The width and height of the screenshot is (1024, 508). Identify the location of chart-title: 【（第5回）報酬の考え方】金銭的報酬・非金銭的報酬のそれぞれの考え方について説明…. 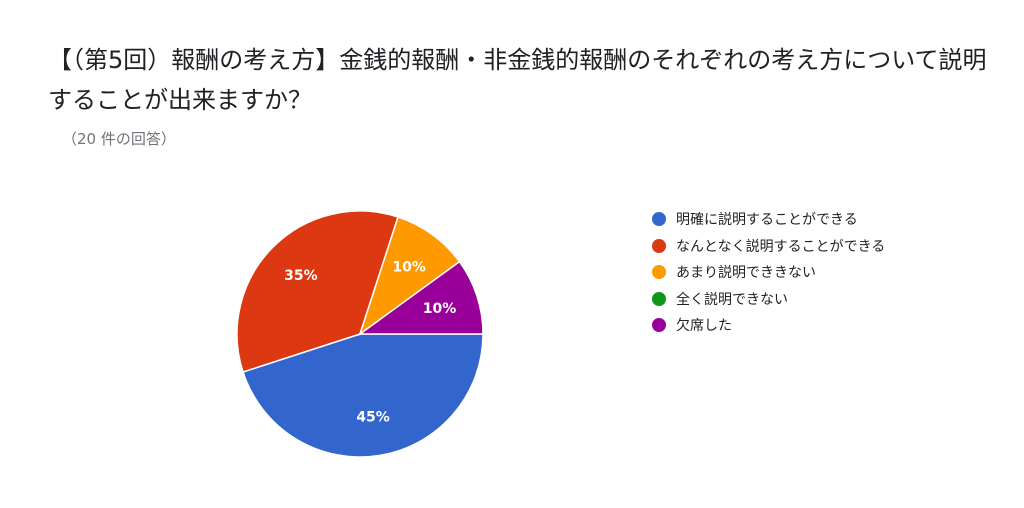
(517, 80).